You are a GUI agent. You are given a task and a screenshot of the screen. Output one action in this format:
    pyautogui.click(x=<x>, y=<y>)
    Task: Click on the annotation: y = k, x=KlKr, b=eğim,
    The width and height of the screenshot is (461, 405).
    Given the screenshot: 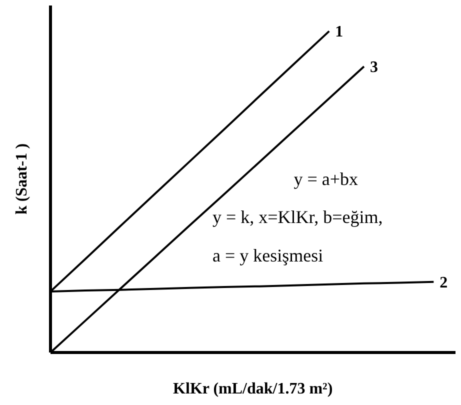 What is the action you would take?
    pyautogui.click(x=297, y=217)
    